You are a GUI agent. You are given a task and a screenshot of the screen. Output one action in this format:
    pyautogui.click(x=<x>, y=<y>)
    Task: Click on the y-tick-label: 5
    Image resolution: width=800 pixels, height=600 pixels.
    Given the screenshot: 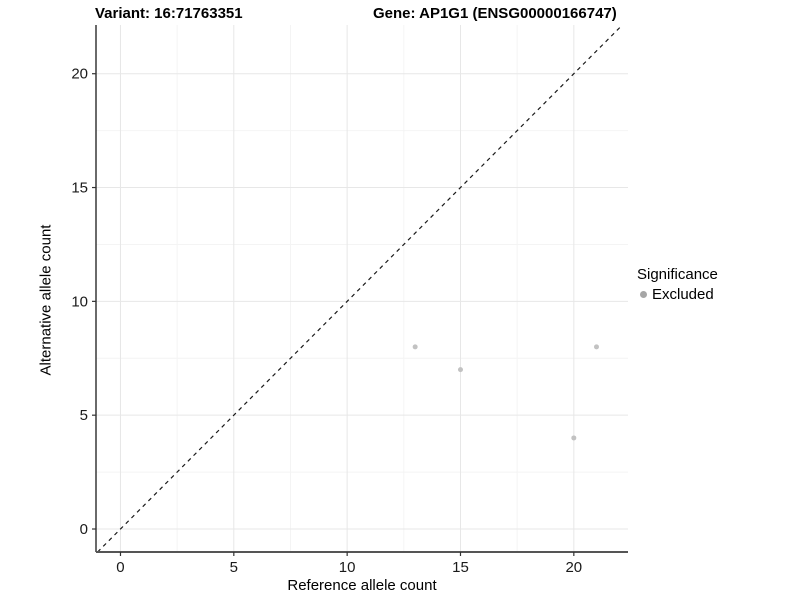 What is the action you would take?
    pyautogui.click(x=84, y=415)
    